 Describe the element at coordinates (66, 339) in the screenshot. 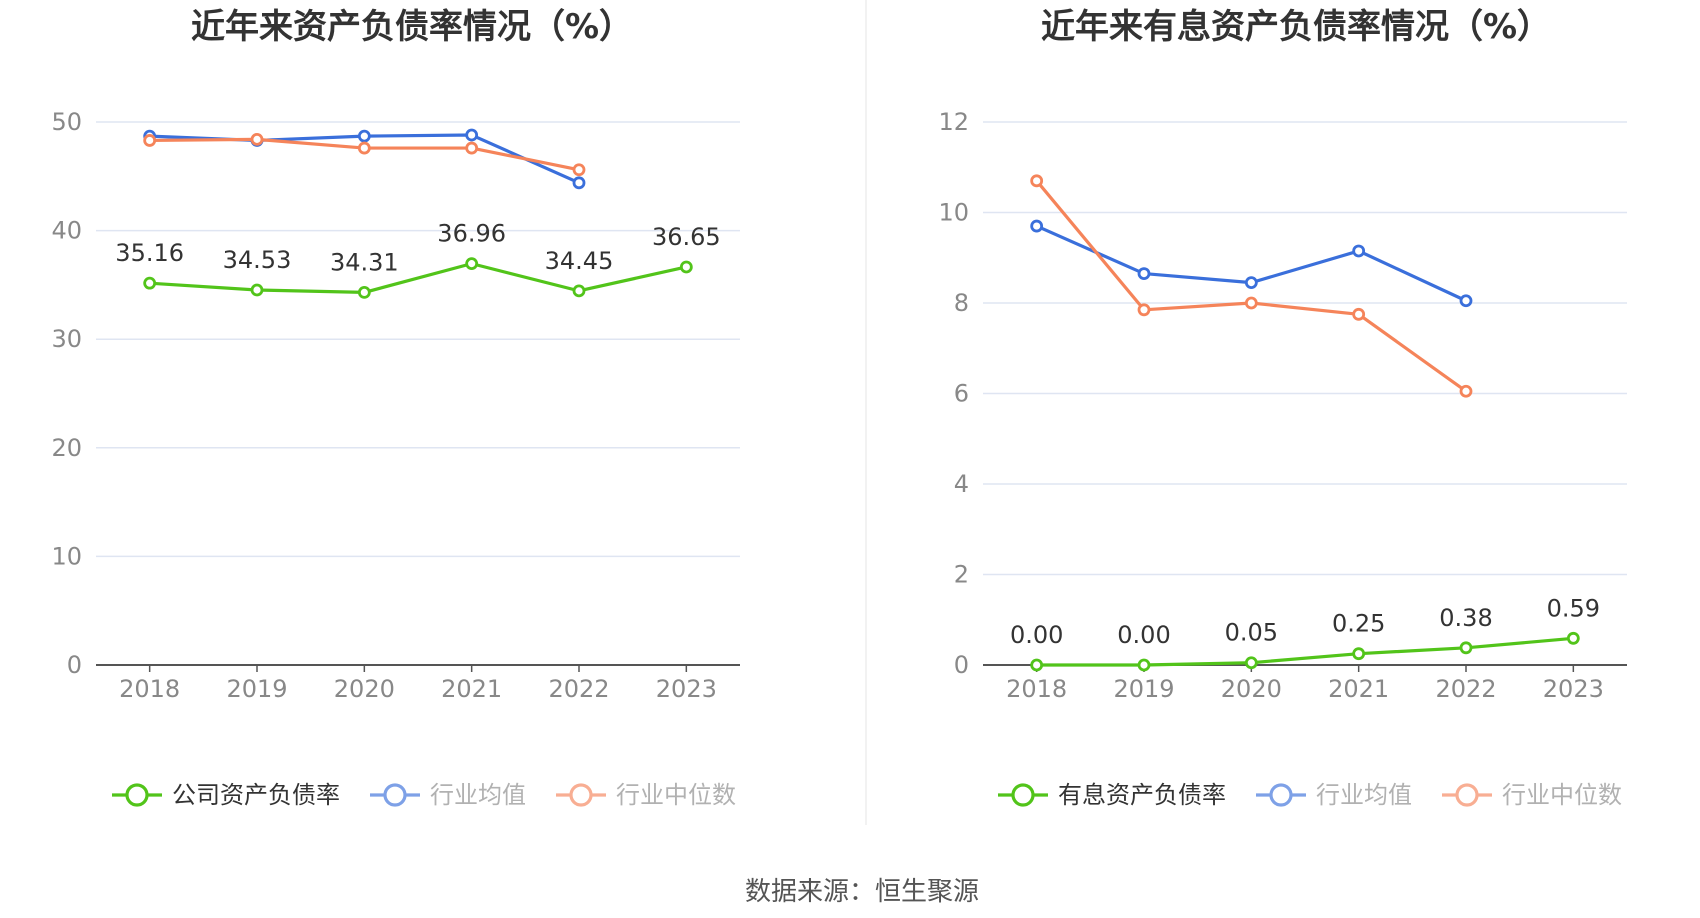

I see `y-tick-label: 30` at that location.